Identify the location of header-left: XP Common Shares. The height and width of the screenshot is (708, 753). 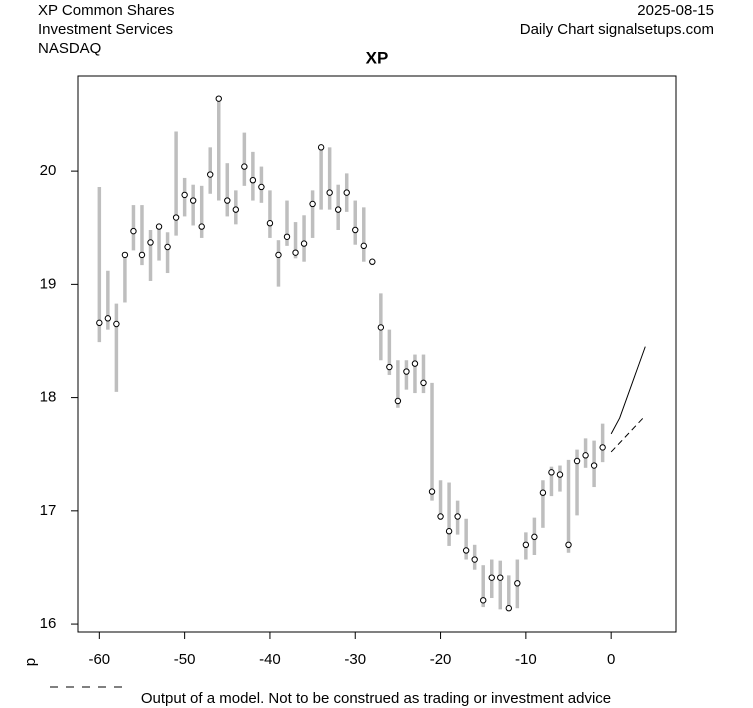
(106, 10).